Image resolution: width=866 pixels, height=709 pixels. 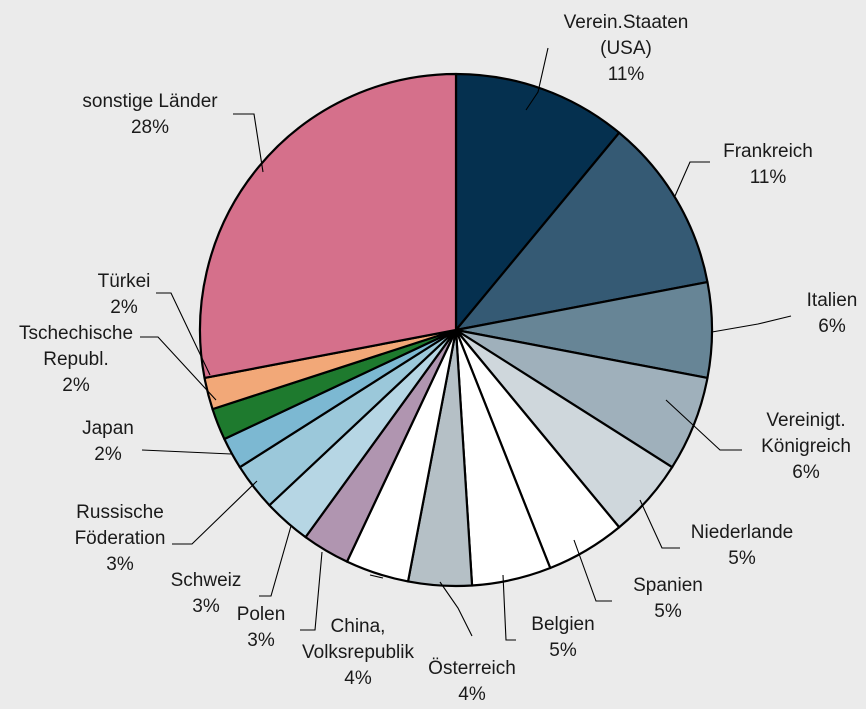 What do you see at coordinates (124, 294) in the screenshot?
I see `slice-label: Türkei 2%` at bounding box center [124, 294].